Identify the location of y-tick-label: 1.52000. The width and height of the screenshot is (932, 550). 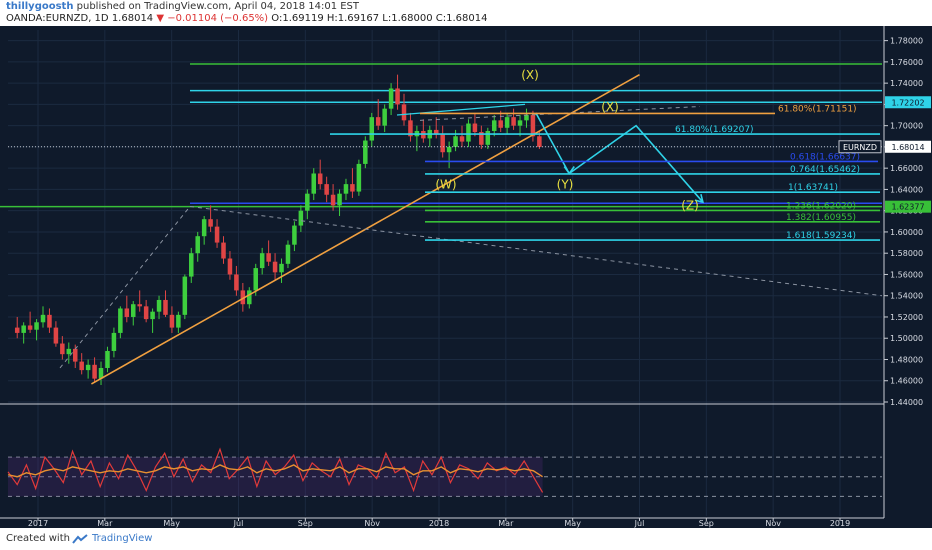
(906, 317).